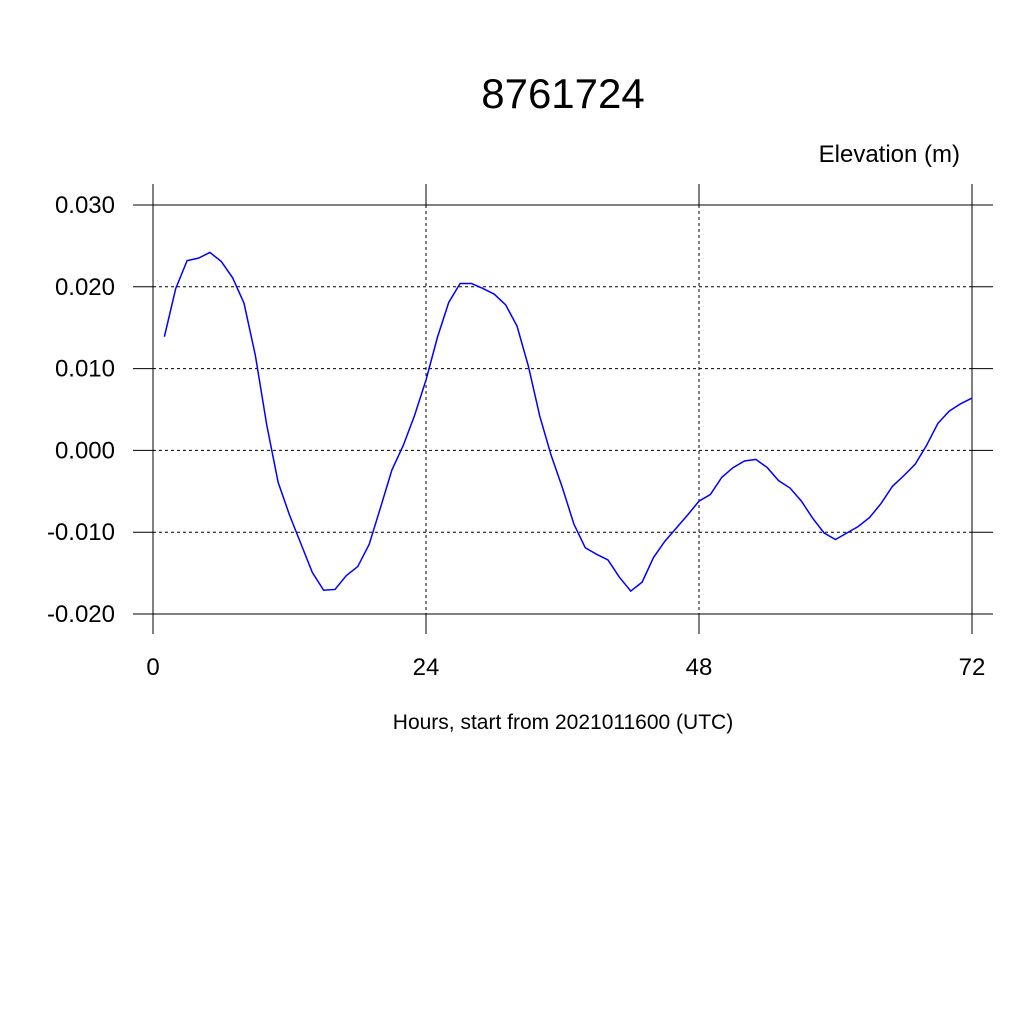 This screenshot has width=1024, height=1029. Describe the element at coordinates (699, 667) in the screenshot. I see `x-tick-label: 48` at that location.